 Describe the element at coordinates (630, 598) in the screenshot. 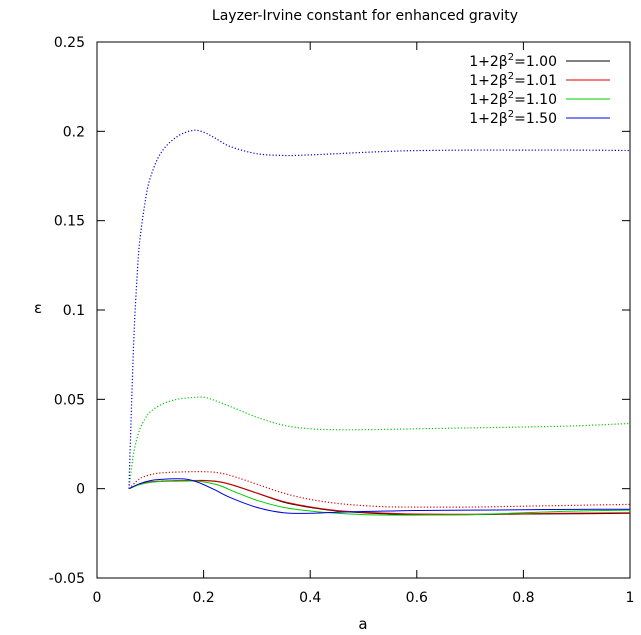

I see `x-tick-label: 1` at that location.